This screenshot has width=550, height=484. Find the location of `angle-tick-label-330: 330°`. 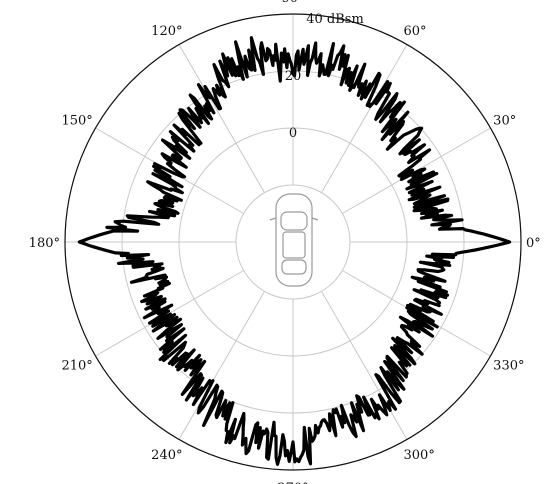

angle-tick-label-330: 330° is located at coordinates (508, 366).